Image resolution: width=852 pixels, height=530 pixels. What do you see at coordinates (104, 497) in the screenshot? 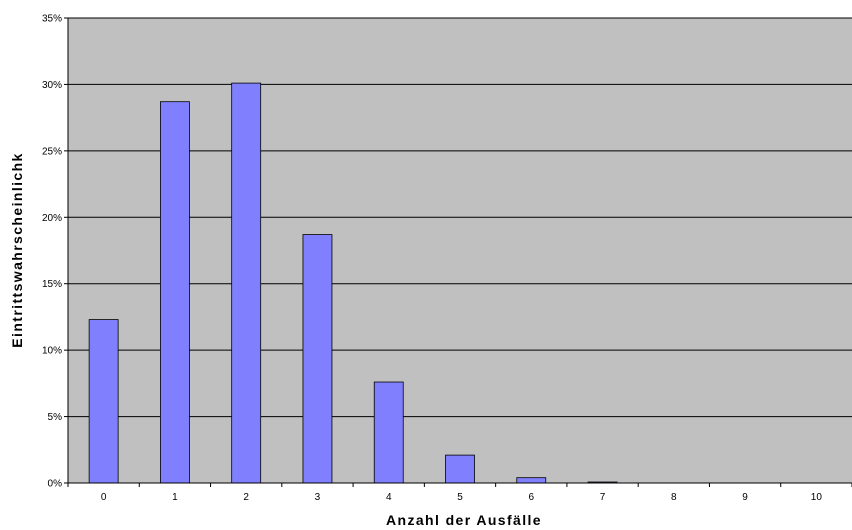
I see `x-tick-label: 0` at bounding box center [104, 497].